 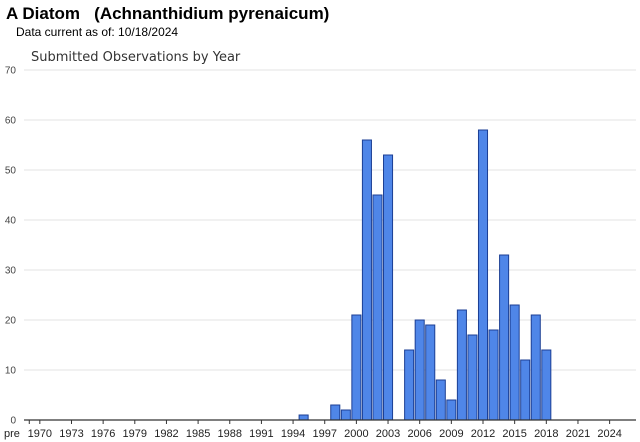 I want to click on bar-1999, so click(x=345, y=415).